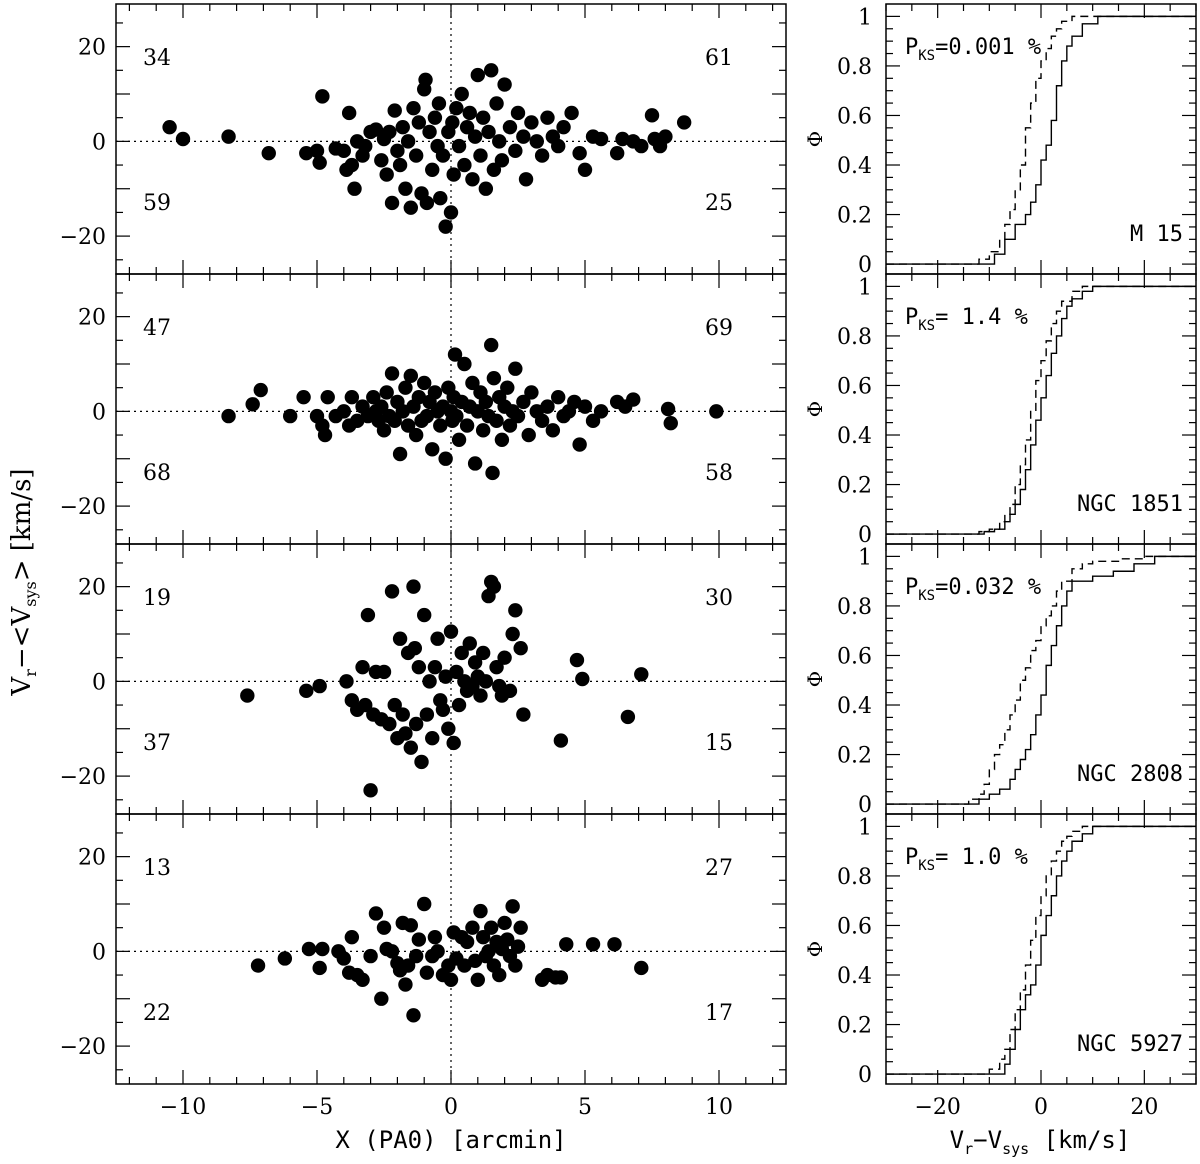 This screenshot has height=1164, width=1200. I want to click on cdf-dashed-line, so click(1041, 950).